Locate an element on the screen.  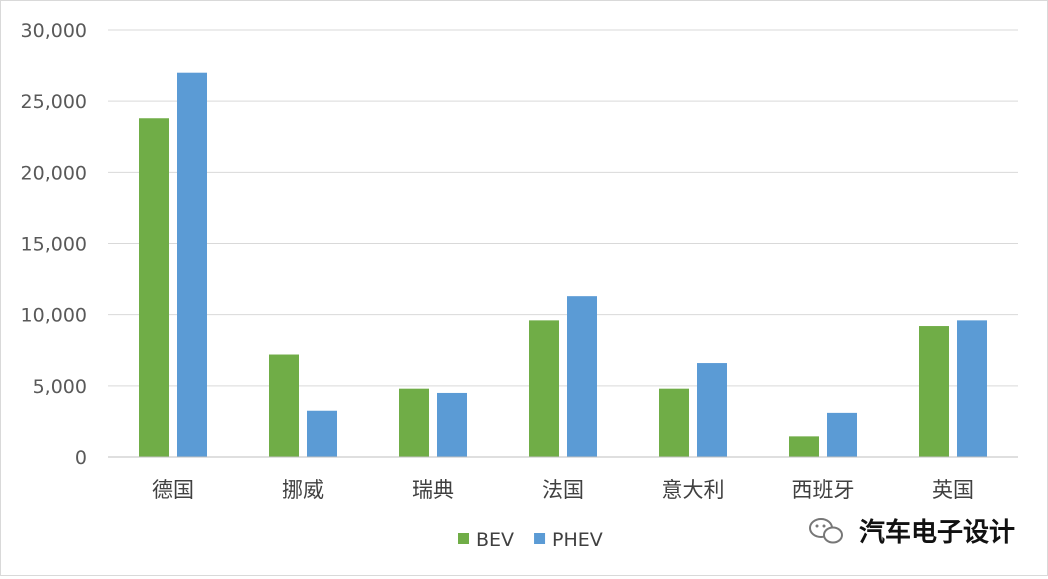
legend-swatch-phev is located at coordinates (540, 538).